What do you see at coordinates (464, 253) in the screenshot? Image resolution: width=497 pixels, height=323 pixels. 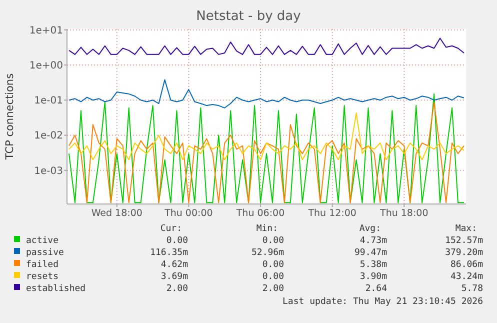 I see `text: 379.20m` at bounding box center [464, 253].